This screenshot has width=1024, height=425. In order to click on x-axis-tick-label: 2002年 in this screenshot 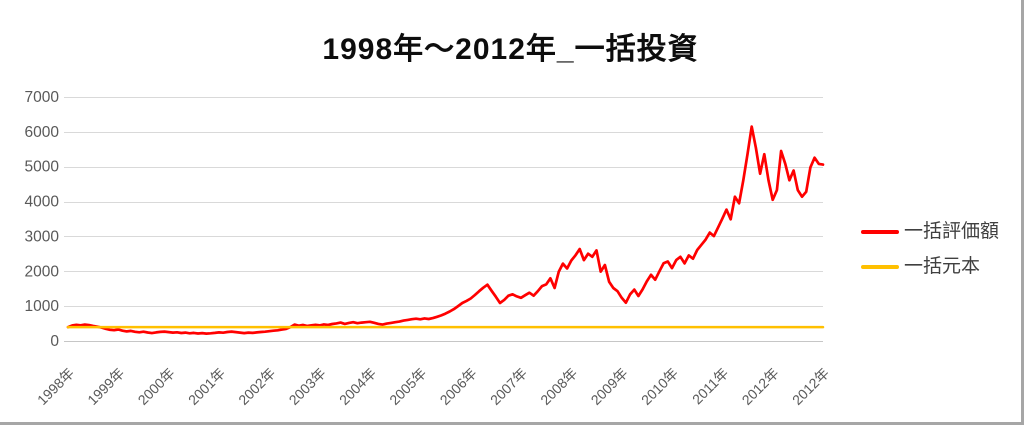, I will do `click(256, 386)`.